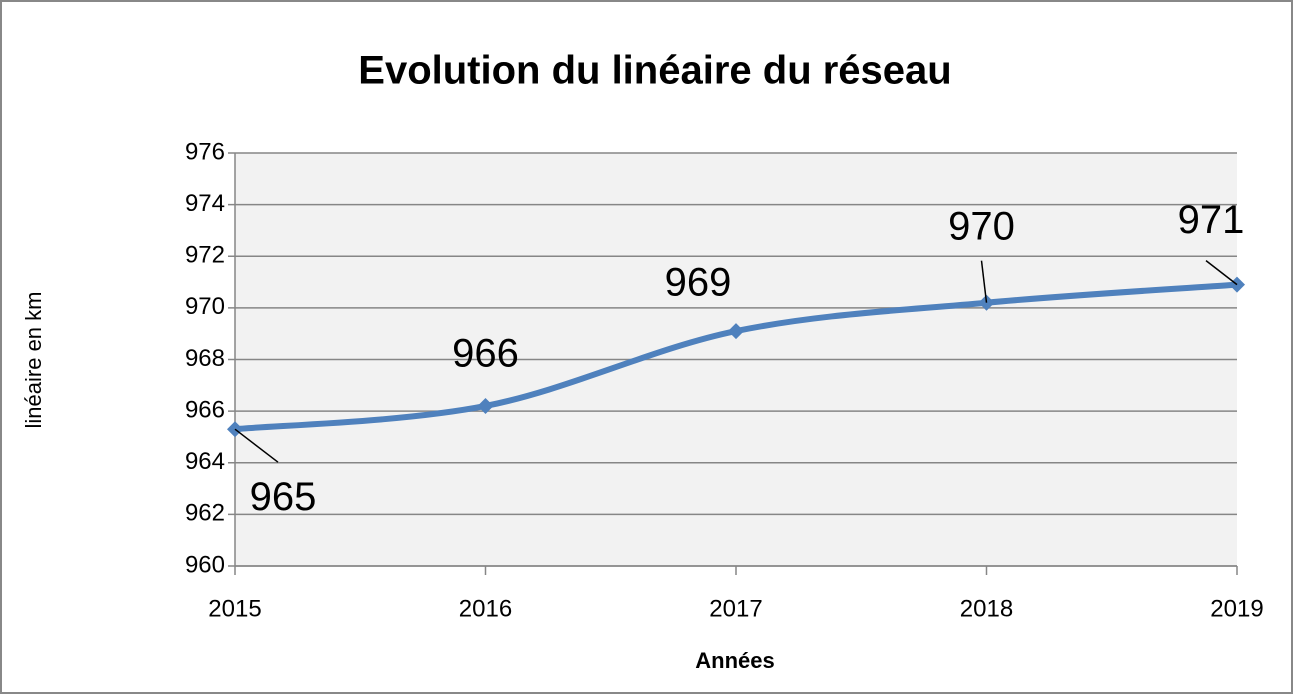  What do you see at coordinates (698, 283) in the screenshot?
I see `data-label: 969` at bounding box center [698, 283].